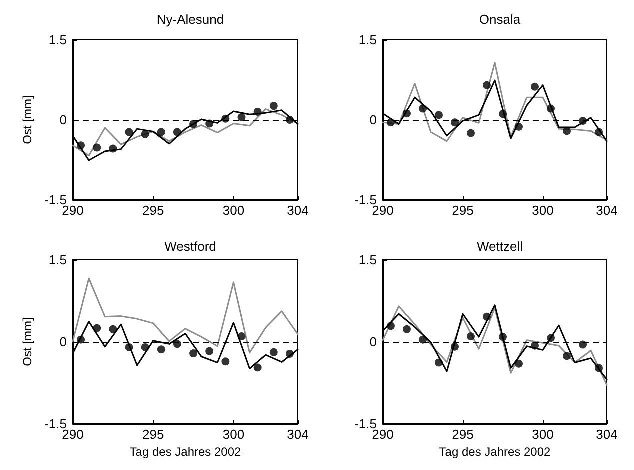 The height and width of the screenshot is (470, 634). What do you see at coordinates (190, 246) in the screenshot?
I see `chart-title: Westford` at bounding box center [190, 246].